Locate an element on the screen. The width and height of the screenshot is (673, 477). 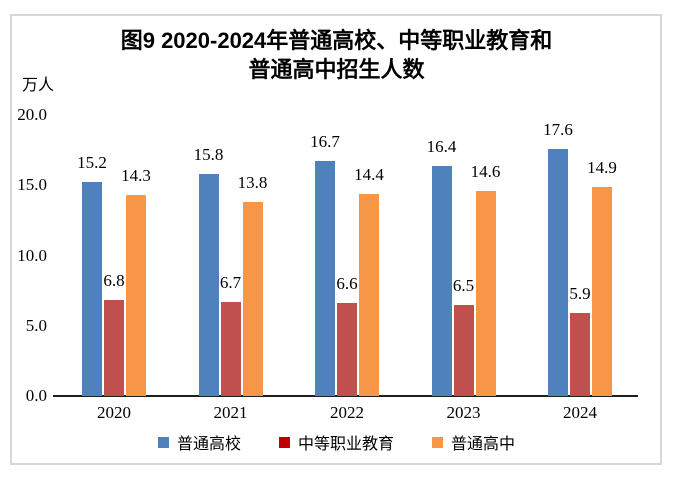
y-axis-unit-label: 万人 is located at coordinates (38, 85).